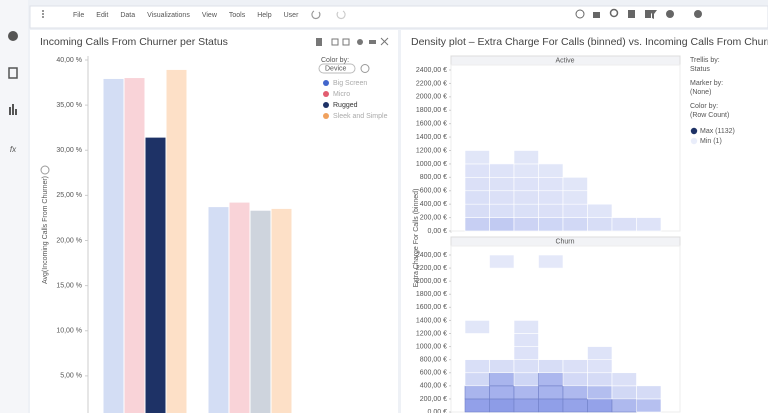 The width and height of the screenshot is (768, 413). I want to click on legend-entry: Rugged, so click(345, 105).